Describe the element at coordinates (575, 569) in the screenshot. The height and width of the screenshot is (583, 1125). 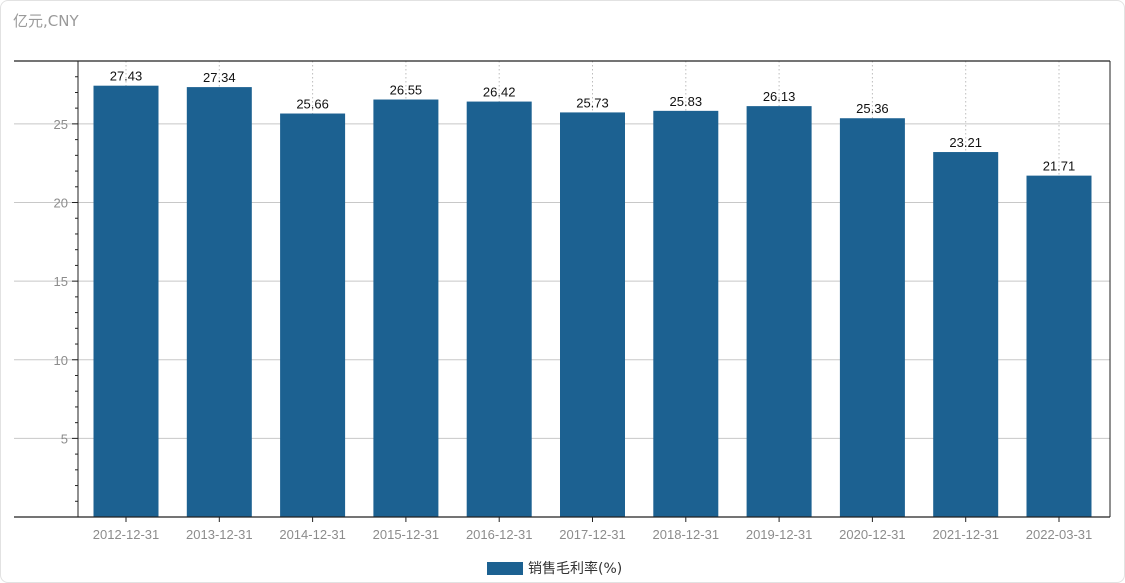
I see `legend-label: 销售毛利率(%)` at that location.